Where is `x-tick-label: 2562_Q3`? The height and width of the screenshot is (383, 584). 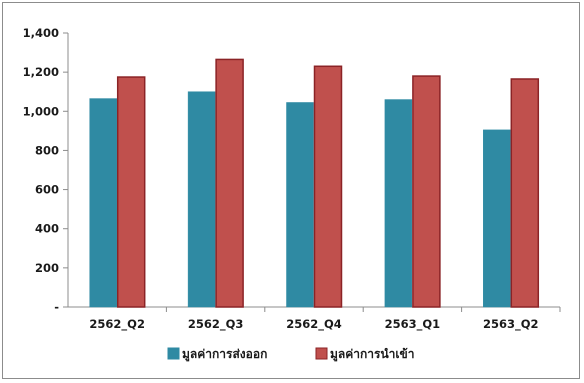
x-tick-label: 2562_Q3 is located at coordinates (216, 324).